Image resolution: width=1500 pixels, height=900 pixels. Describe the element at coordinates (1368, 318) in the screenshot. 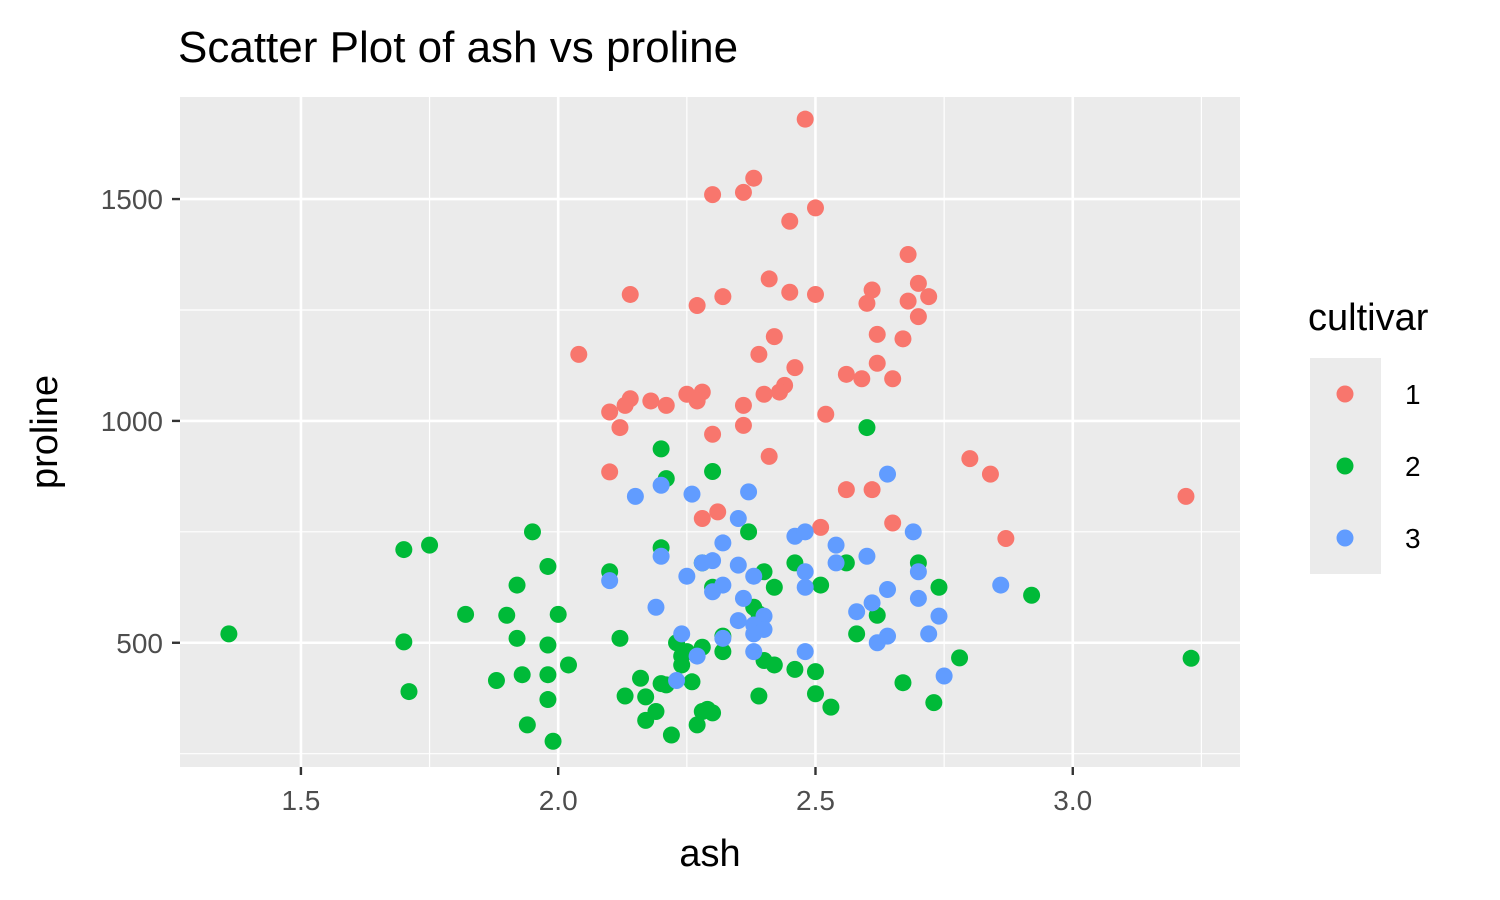

I see `legend-title: cultivar` at that location.